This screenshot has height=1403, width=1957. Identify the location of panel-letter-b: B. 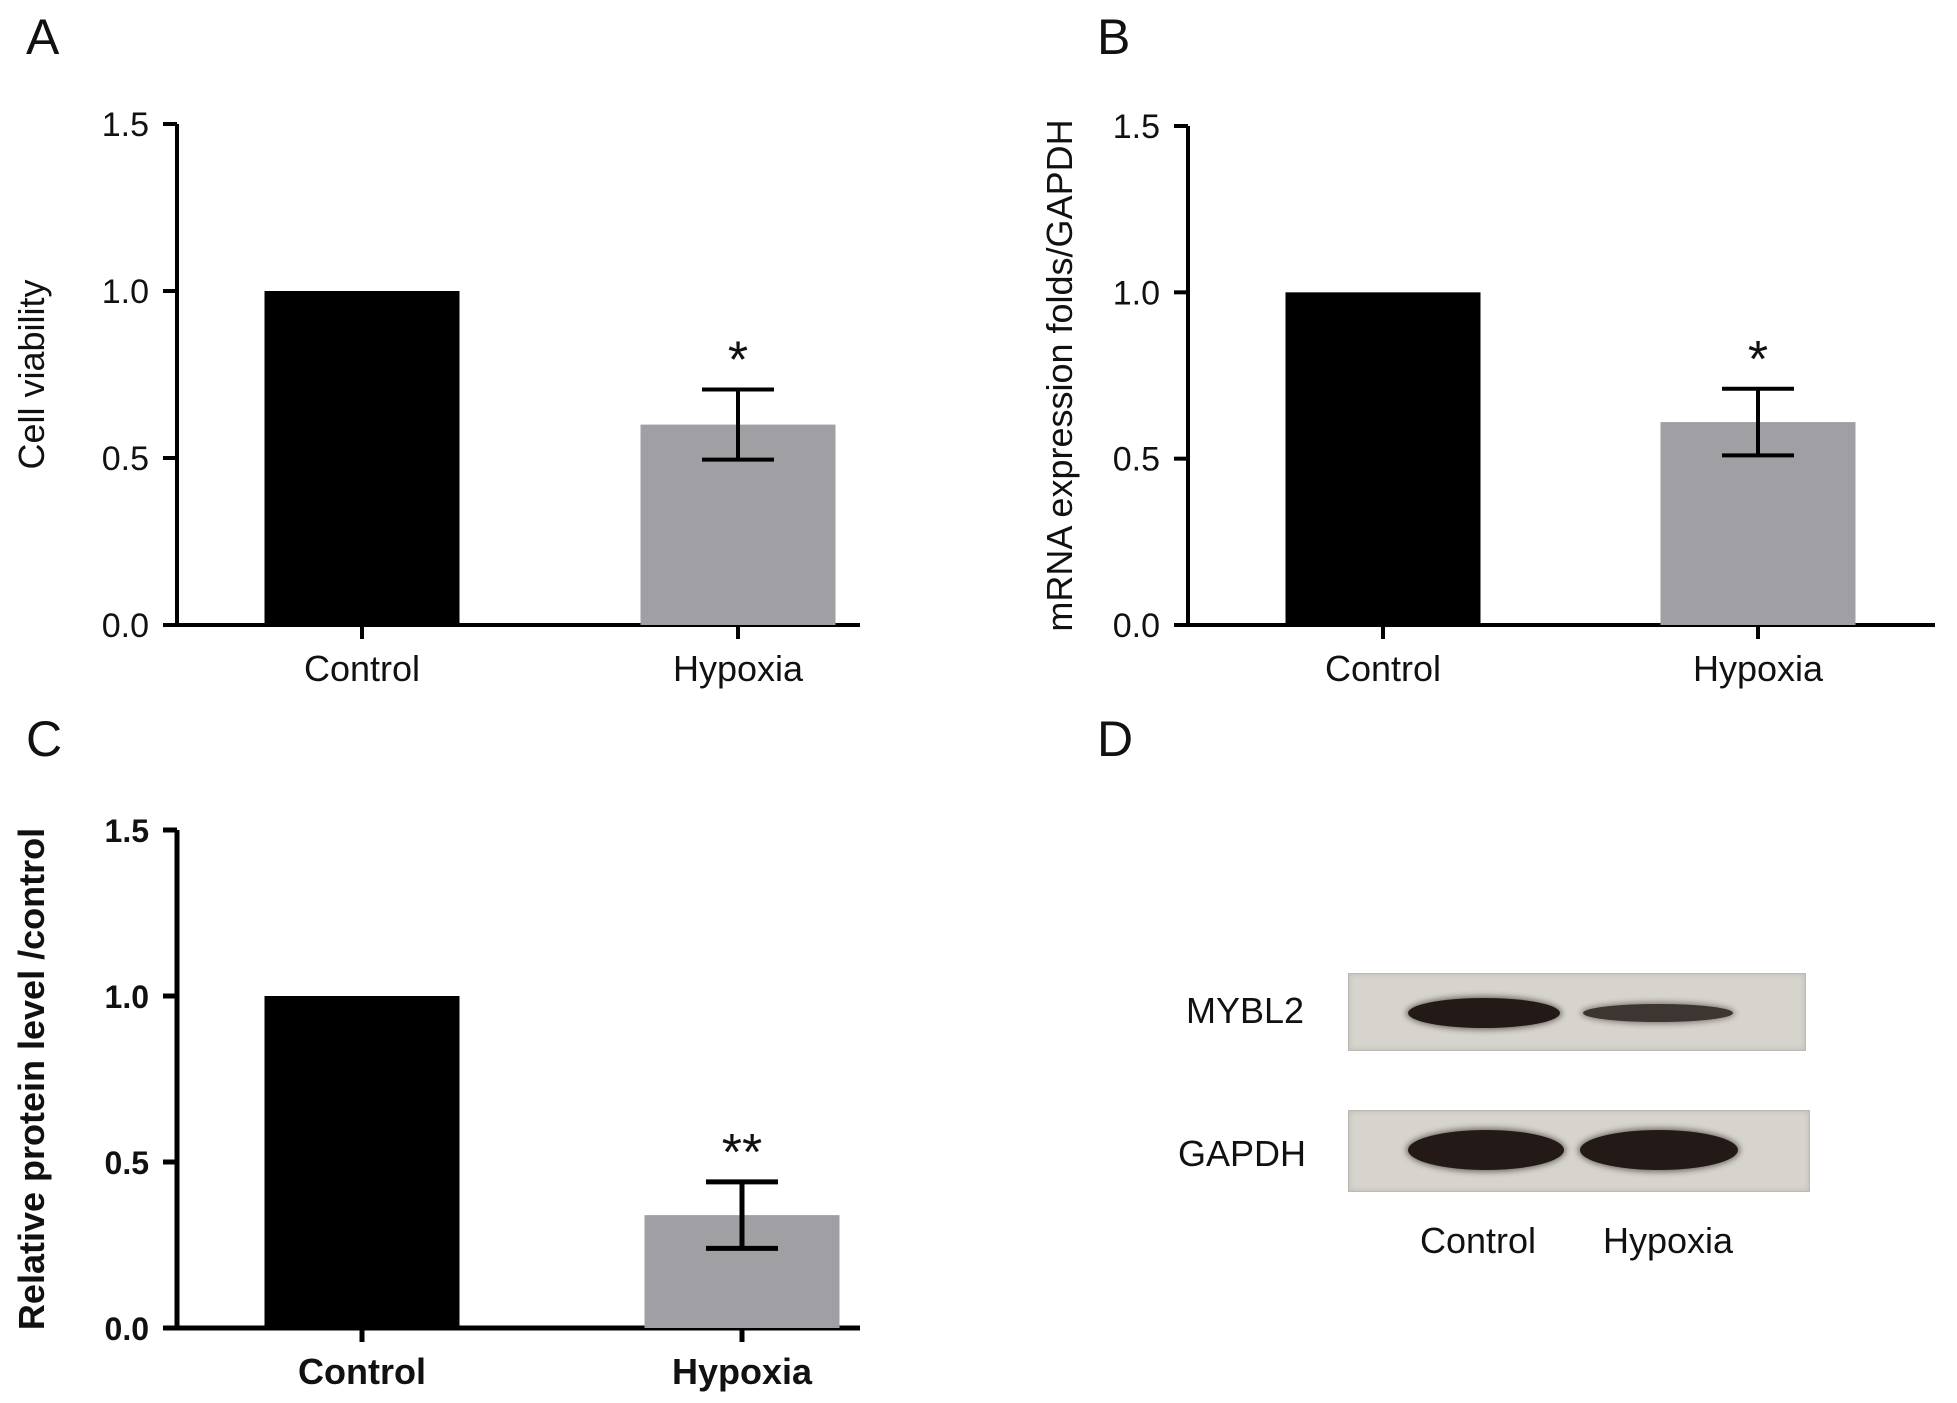
(1114, 37).